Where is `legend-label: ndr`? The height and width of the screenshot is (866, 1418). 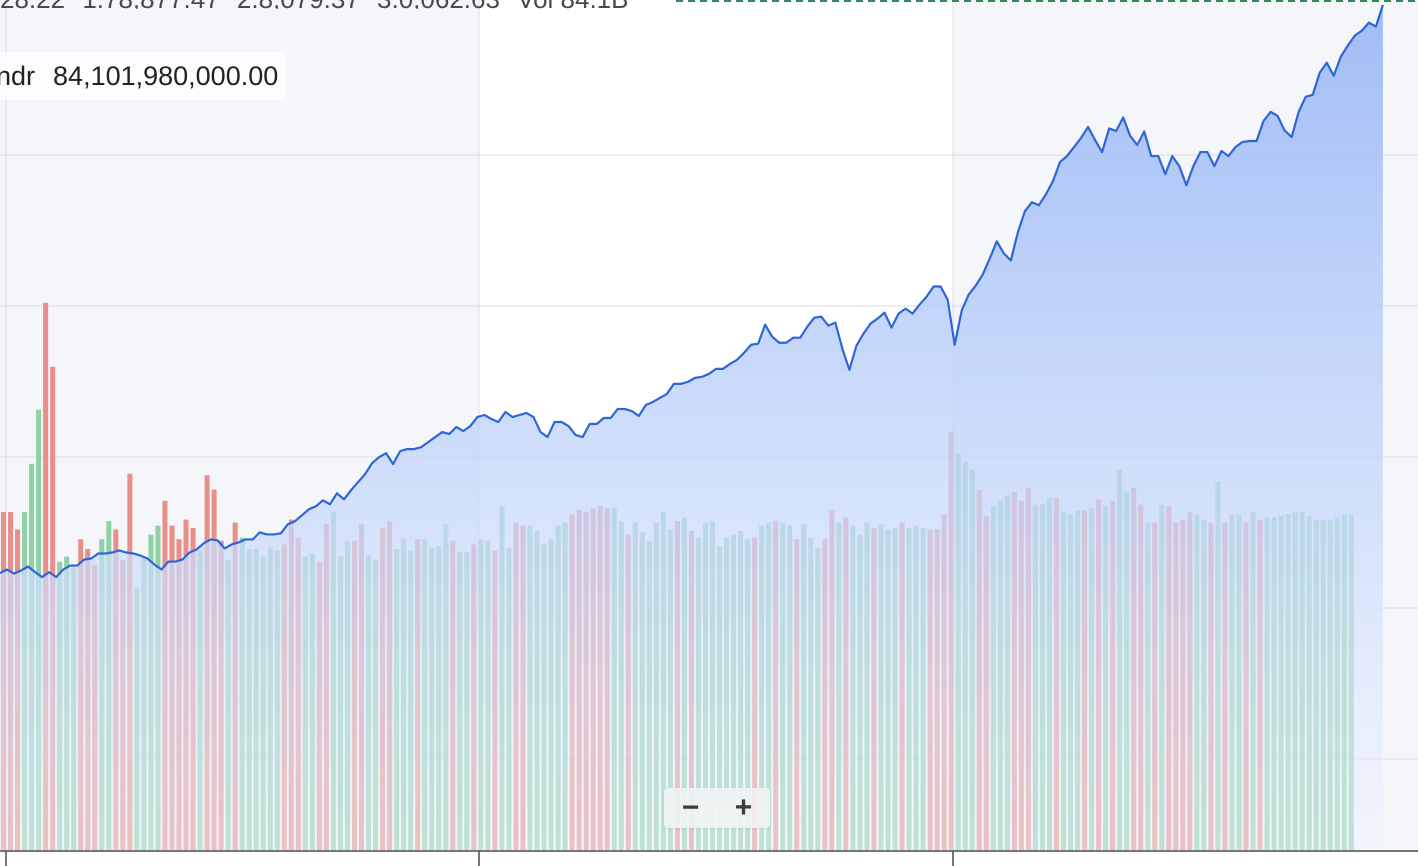
legend-label: ndr is located at coordinates (18, 75).